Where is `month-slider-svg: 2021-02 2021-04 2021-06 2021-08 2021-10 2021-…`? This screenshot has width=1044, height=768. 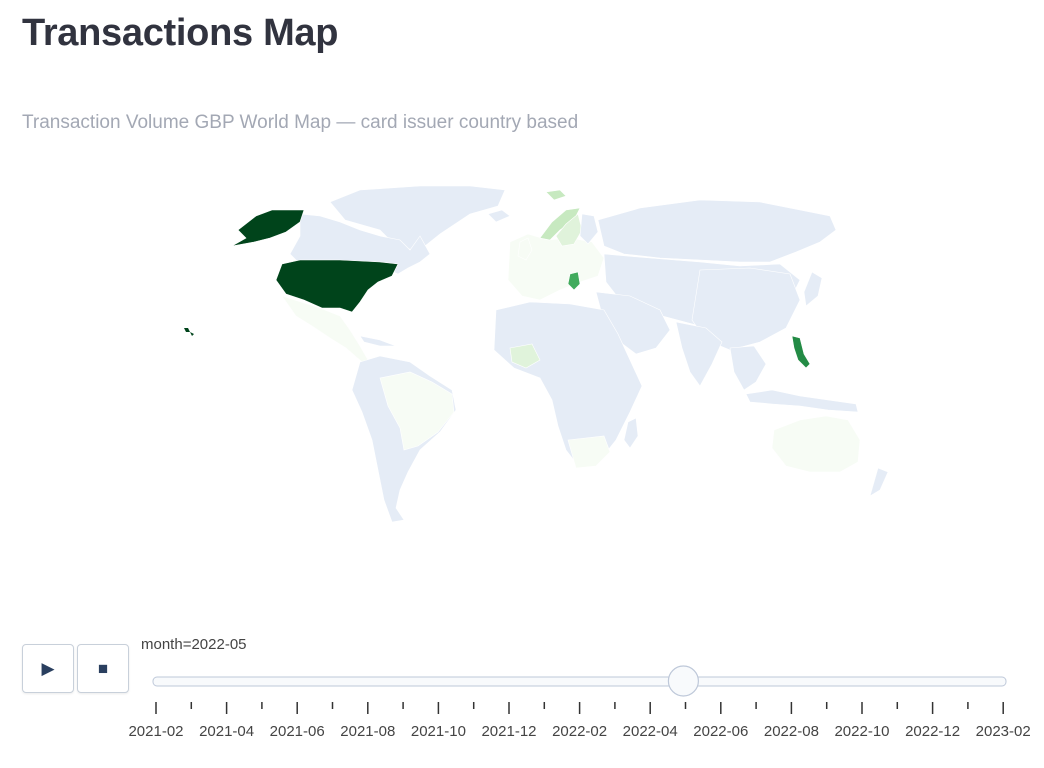
month-slider-svg: 2021-02 2021-04 2021-06 2021-08 2021-10 2021-… is located at coordinates (522, 710).